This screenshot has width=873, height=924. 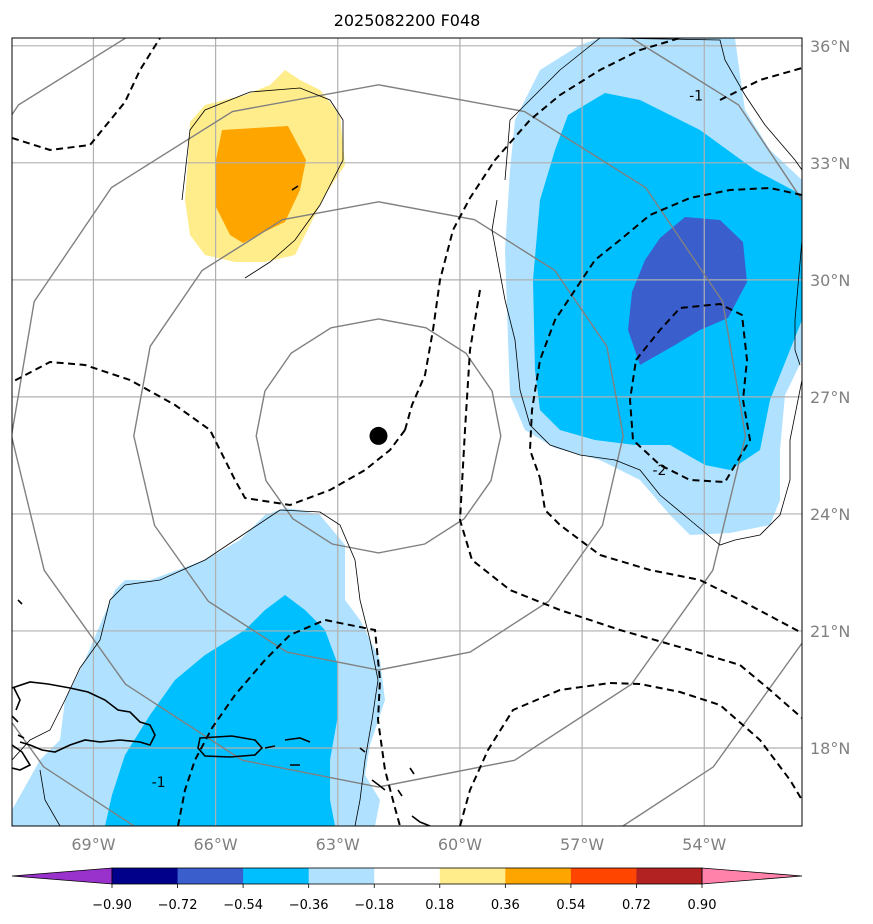 I want to click on colorbar-tick-label-4: −0.18, so click(x=374, y=905).